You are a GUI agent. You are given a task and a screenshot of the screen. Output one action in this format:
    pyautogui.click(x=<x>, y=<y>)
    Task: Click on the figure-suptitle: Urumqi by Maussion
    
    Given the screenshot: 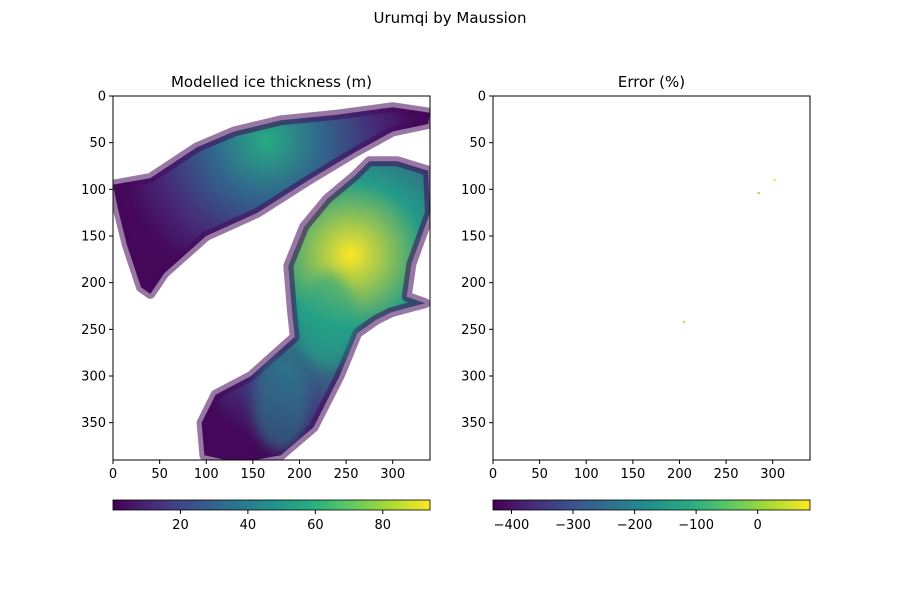 What is the action you would take?
    pyautogui.click(x=449, y=18)
    